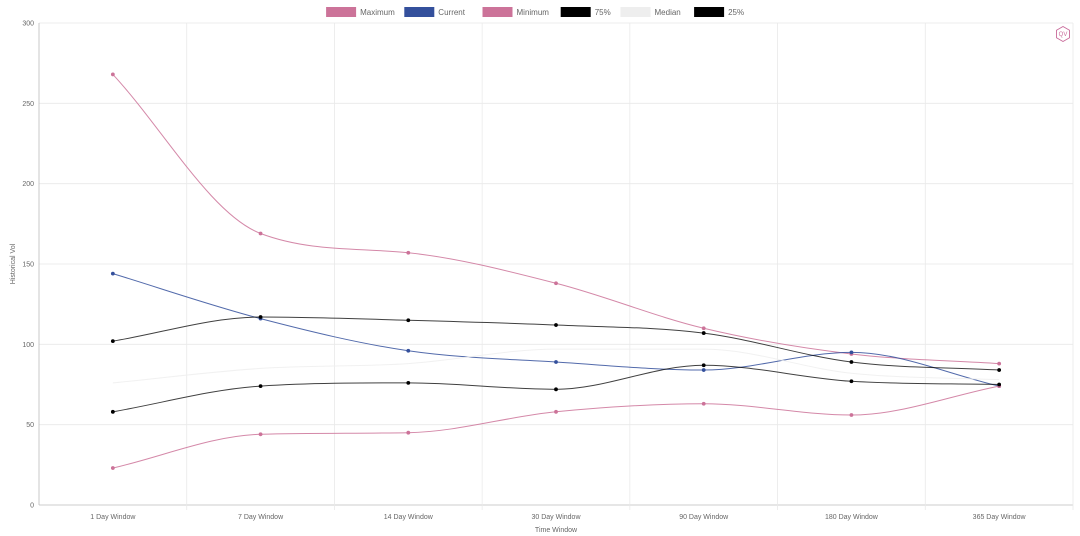 The image size is (1080, 536). I want to click on legend-label: 75%, so click(603, 12).